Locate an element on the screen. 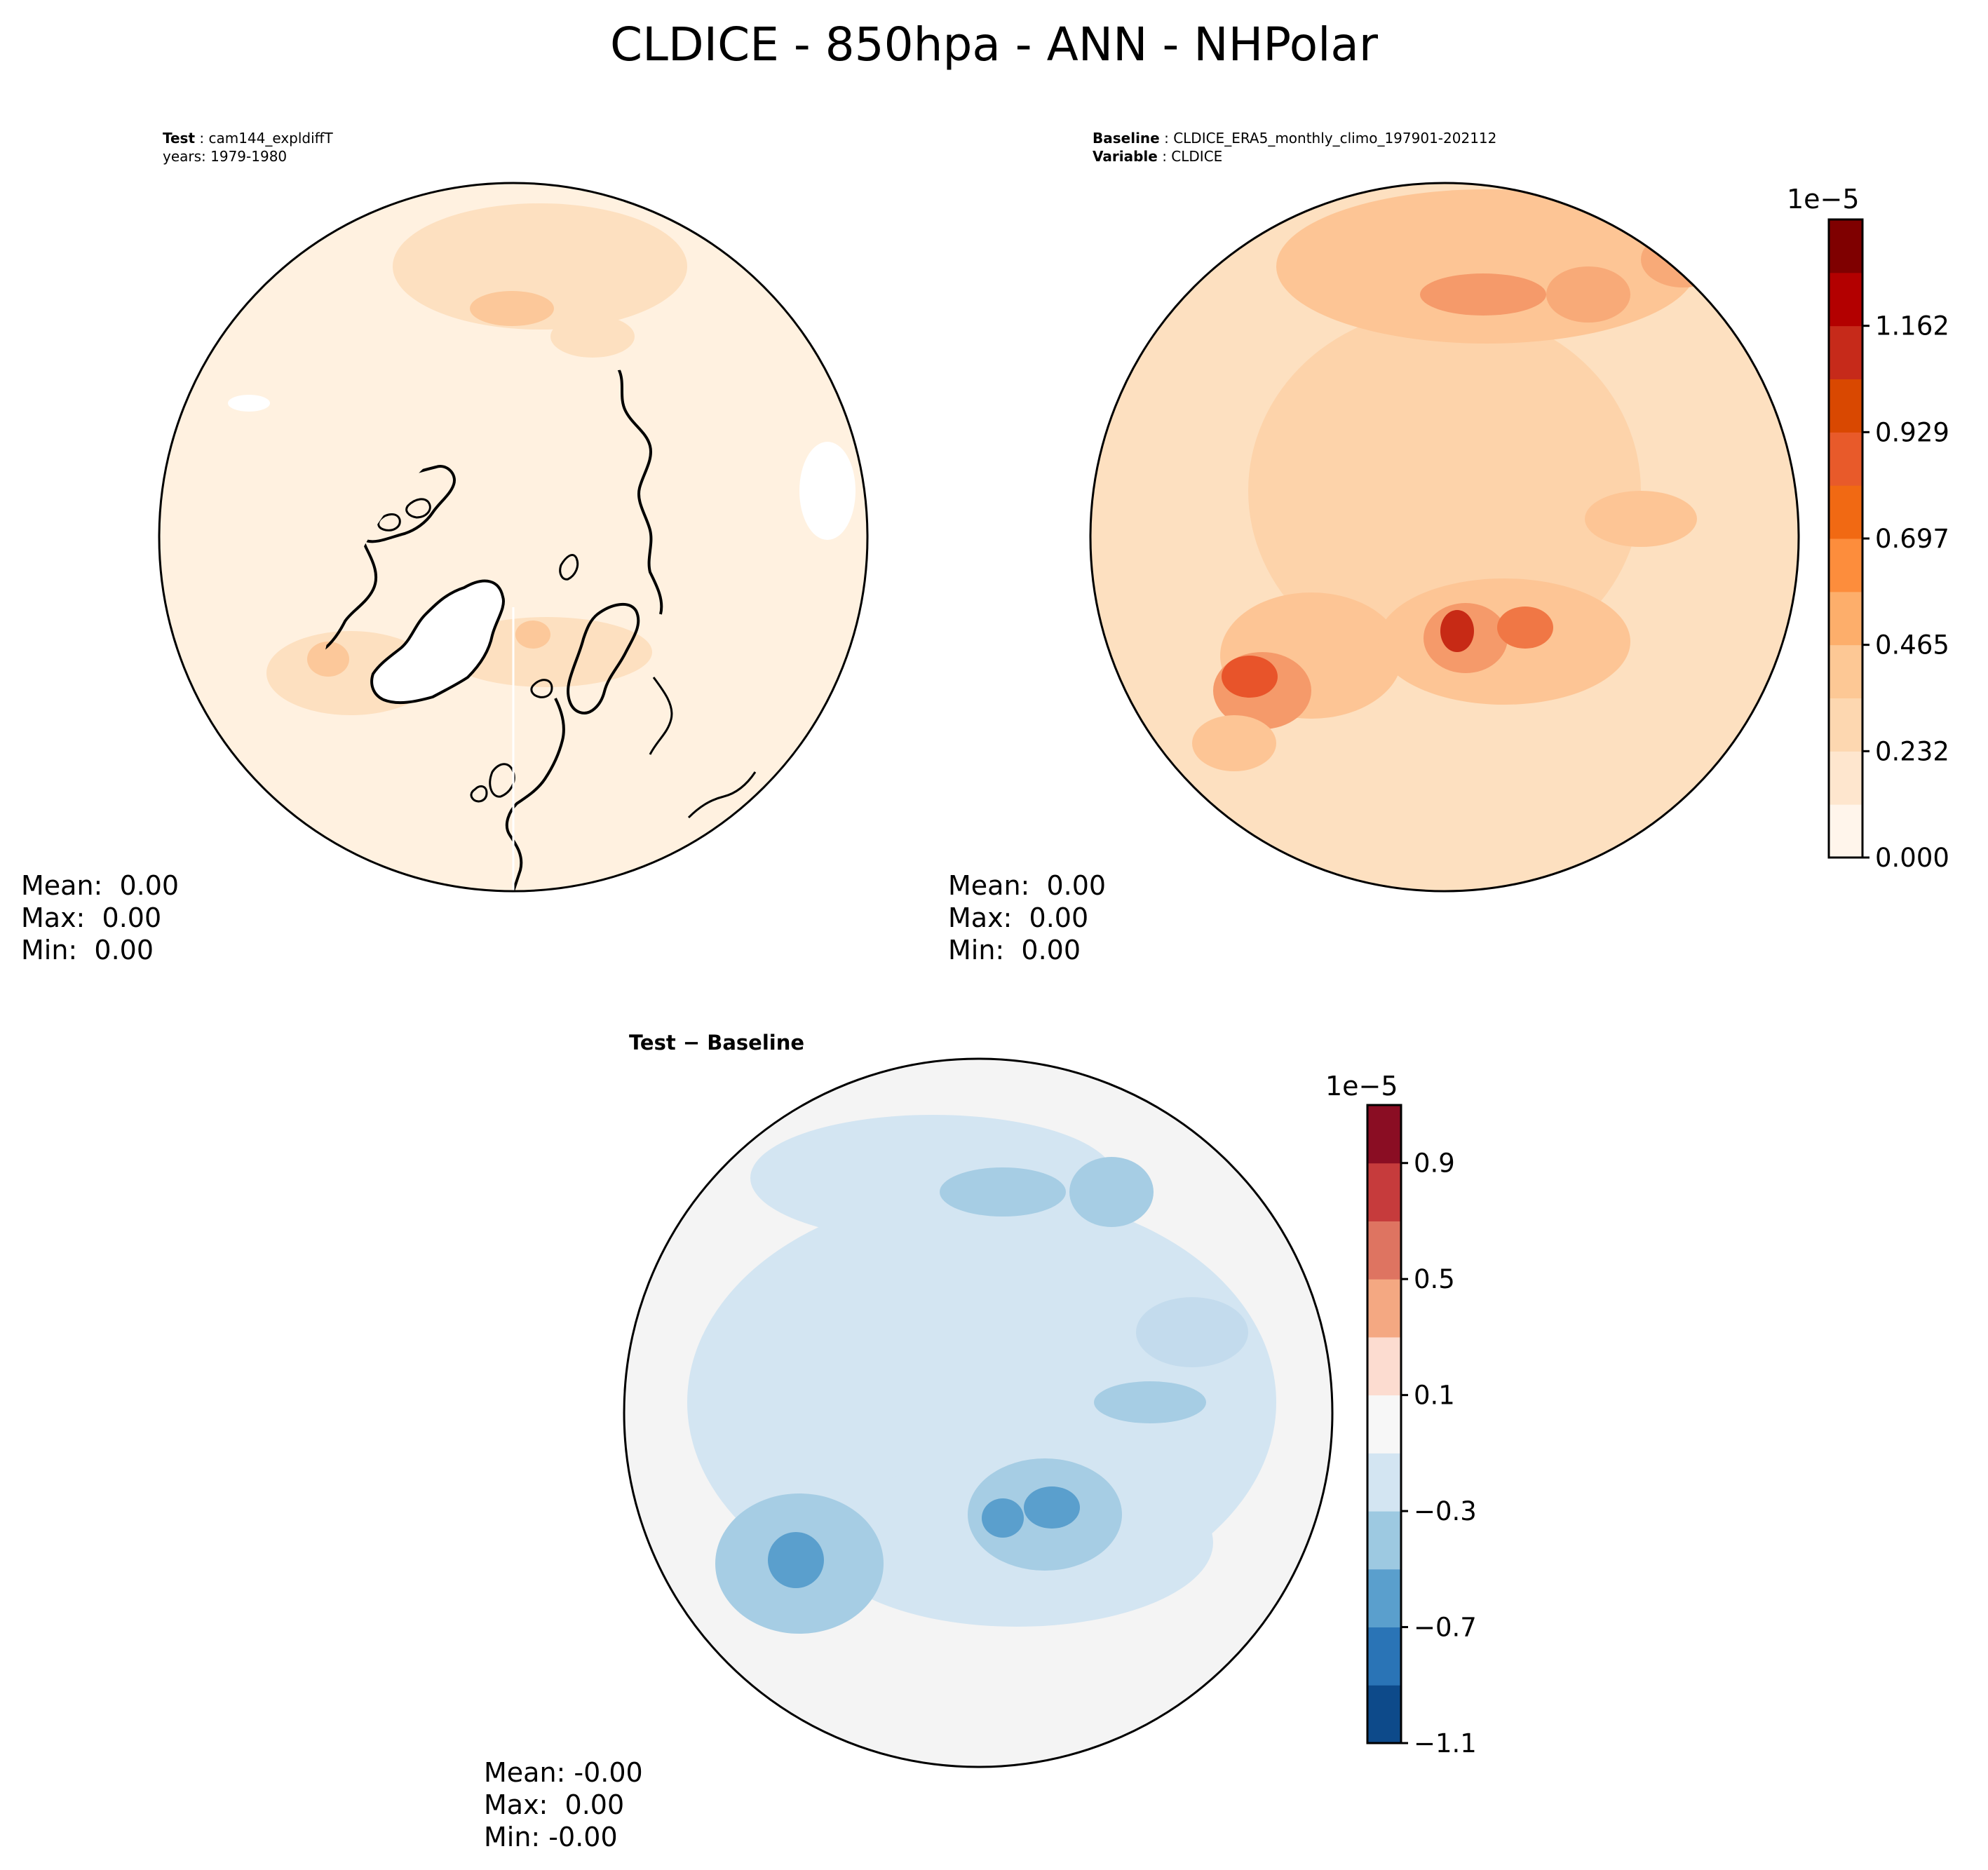 The width and height of the screenshot is (1988, 1870). baseline-map is located at coordinates (1444, 537).